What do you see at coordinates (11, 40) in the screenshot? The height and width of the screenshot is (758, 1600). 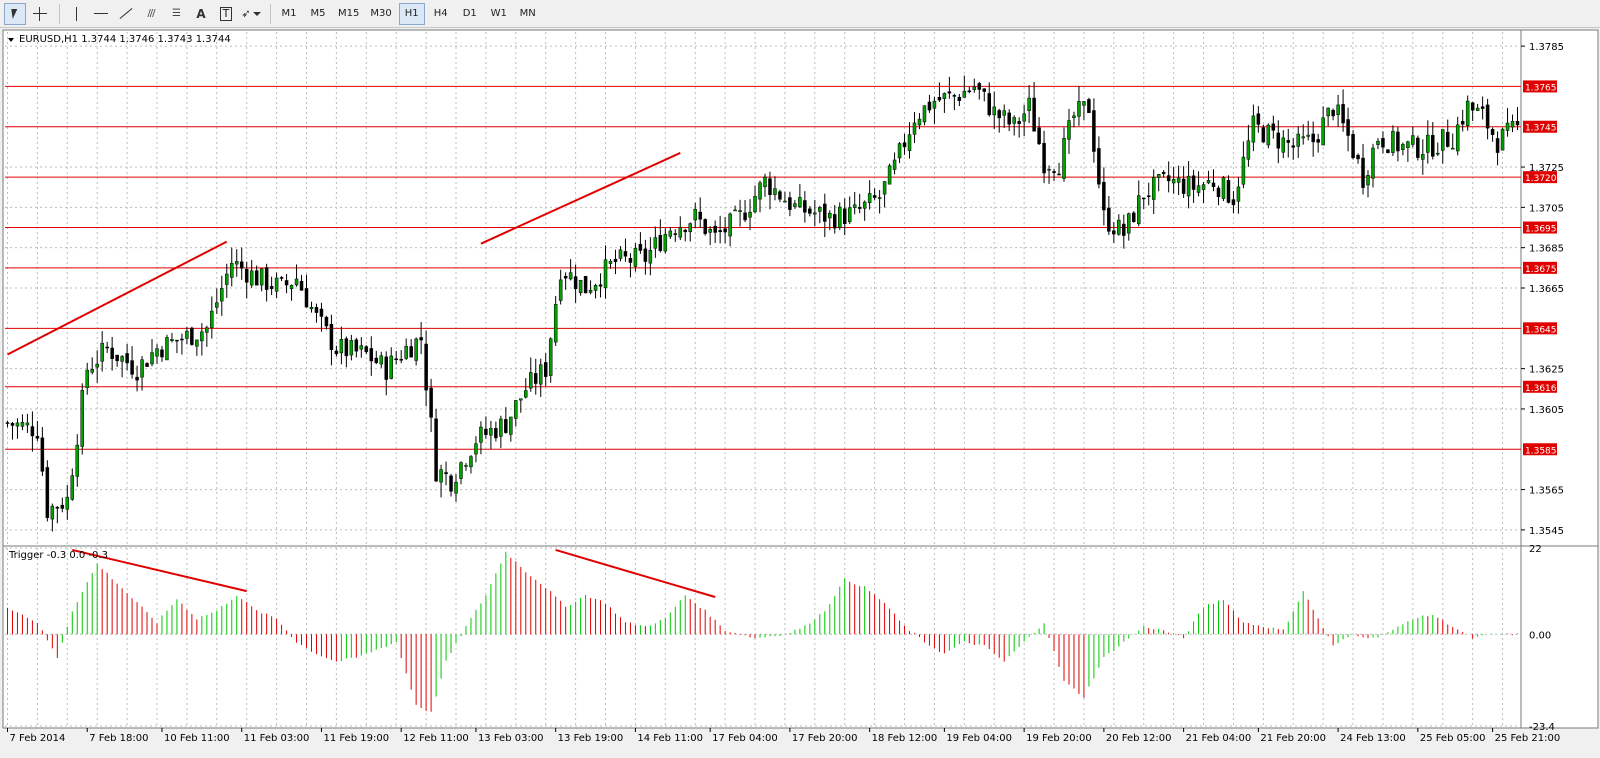 I see `chart-menu-arrow-icon` at bounding box center [11, 40].